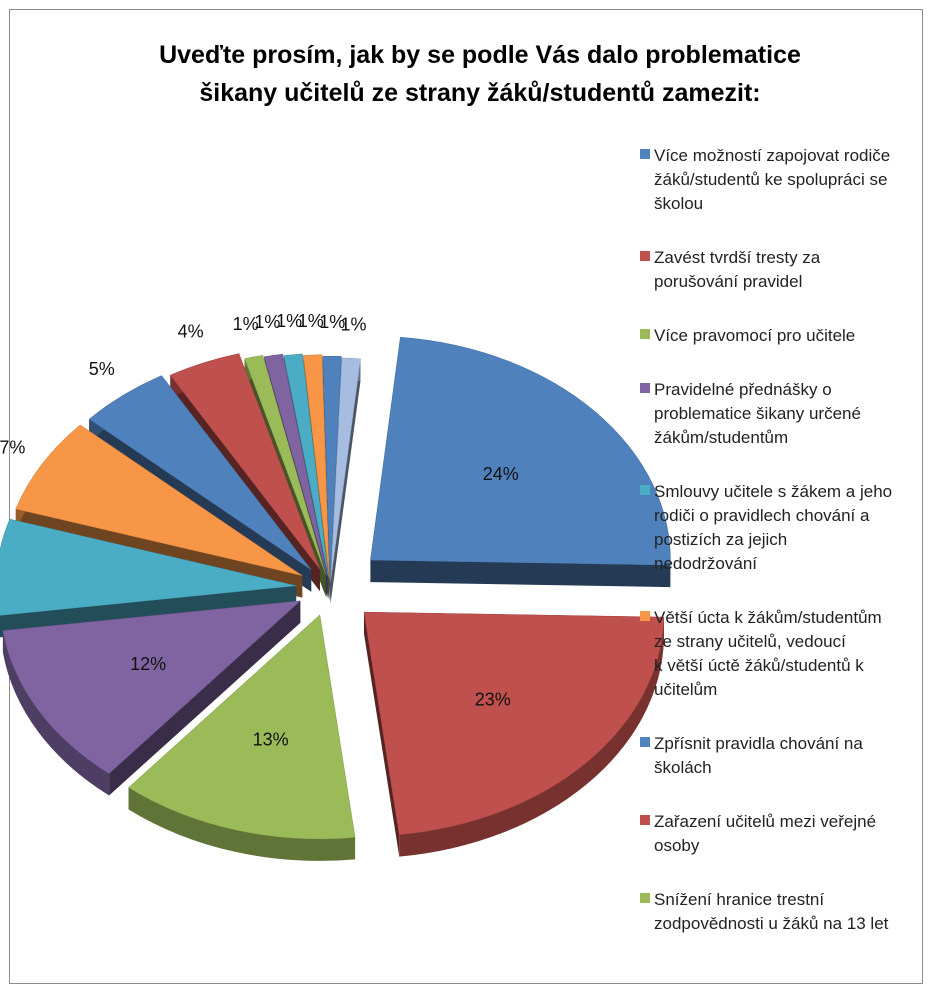 This screenshot has height=987, width=928. Describe the element at coordinates (148, 664) in the screenshot. I see `pie-data-label: 12%` at that location.